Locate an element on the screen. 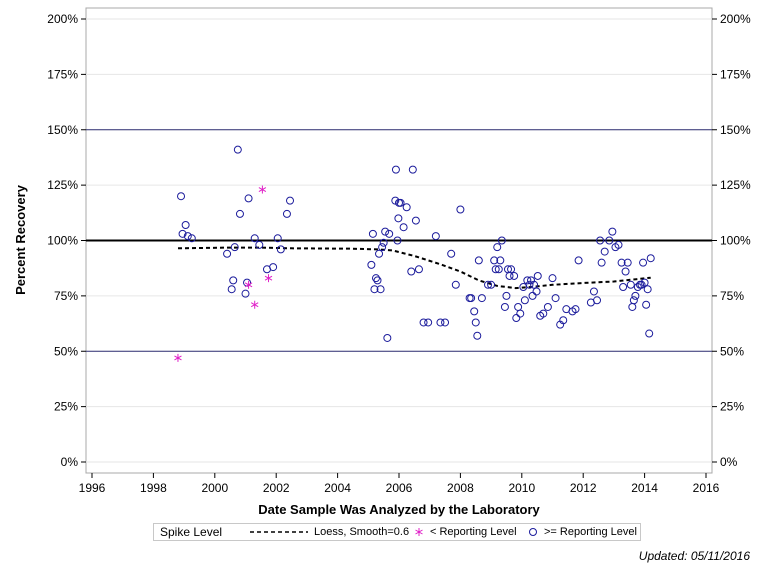  legend-title: Spike Level is located at coordinates (191, 532).